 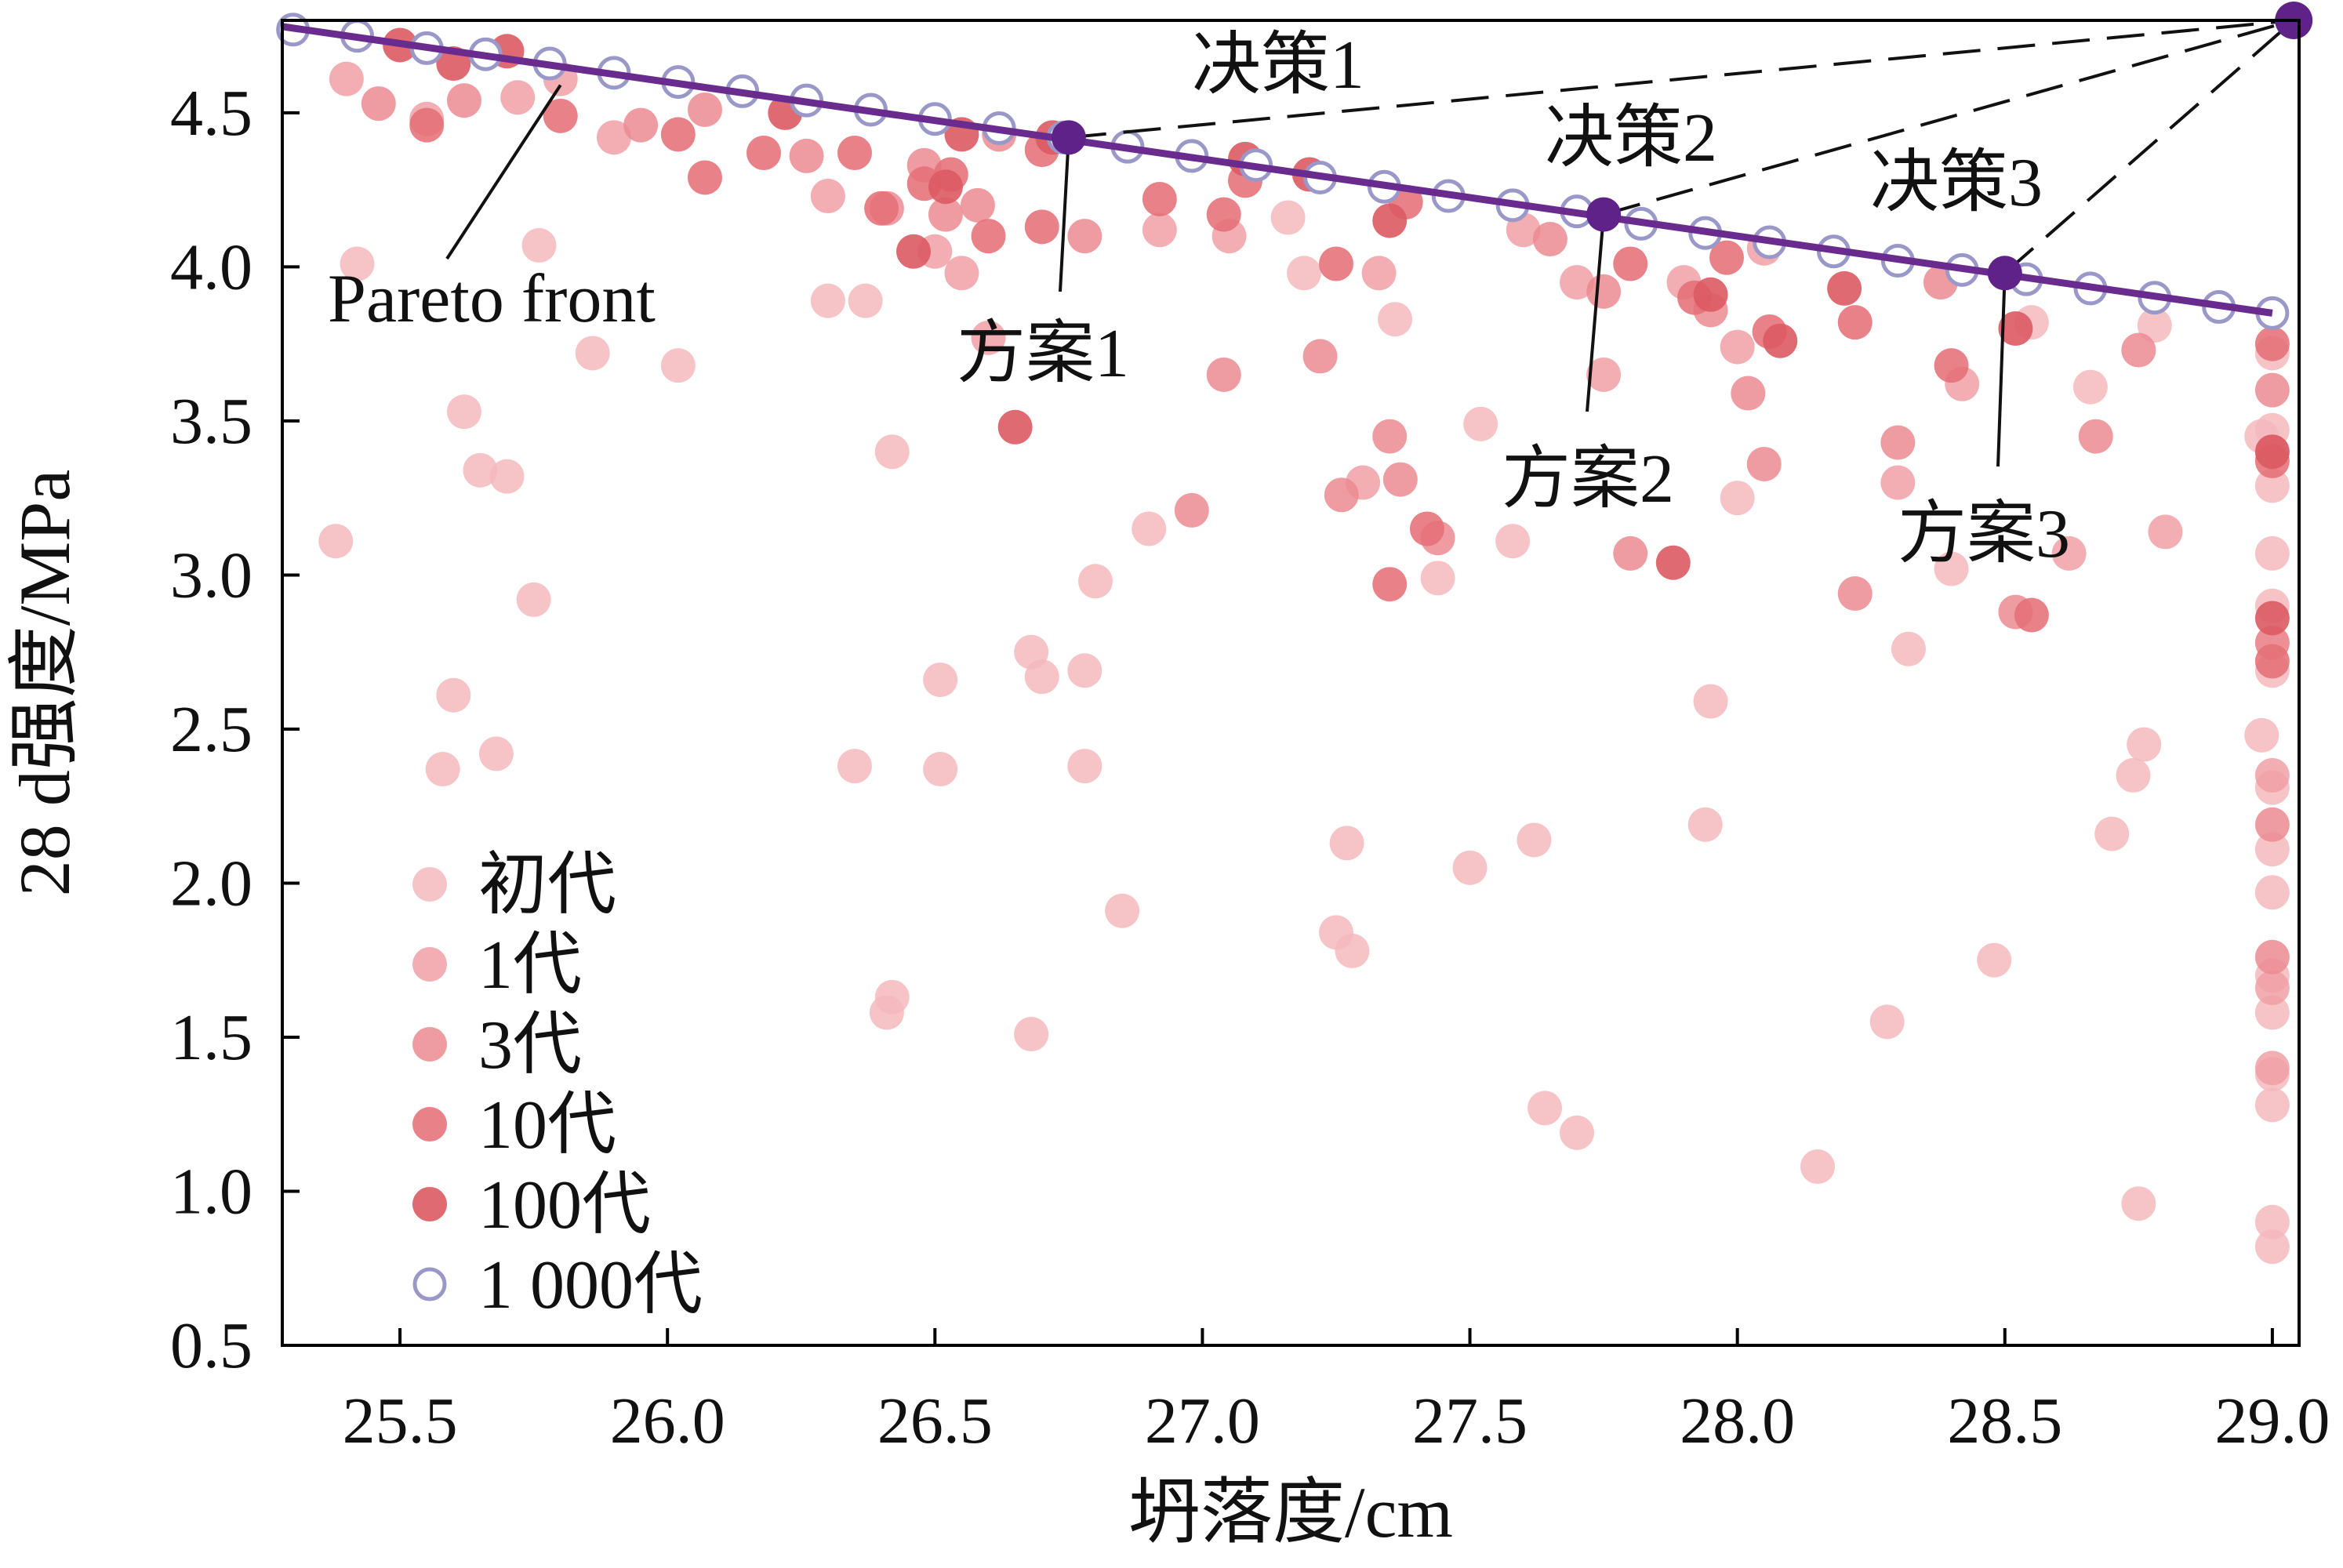 I want to click on pareto-front-leader, so click(x=503, y=172).